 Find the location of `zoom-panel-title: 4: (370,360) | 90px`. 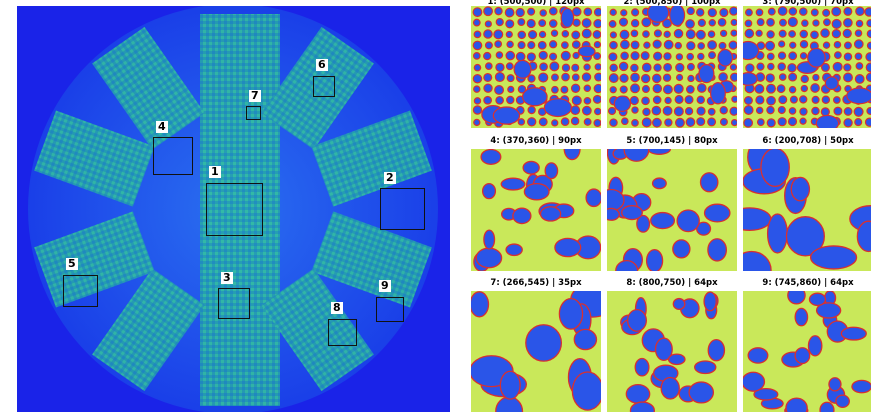

zoom-panel-title: 4: (370,360) | 90px is located at coordinates (536, 141).